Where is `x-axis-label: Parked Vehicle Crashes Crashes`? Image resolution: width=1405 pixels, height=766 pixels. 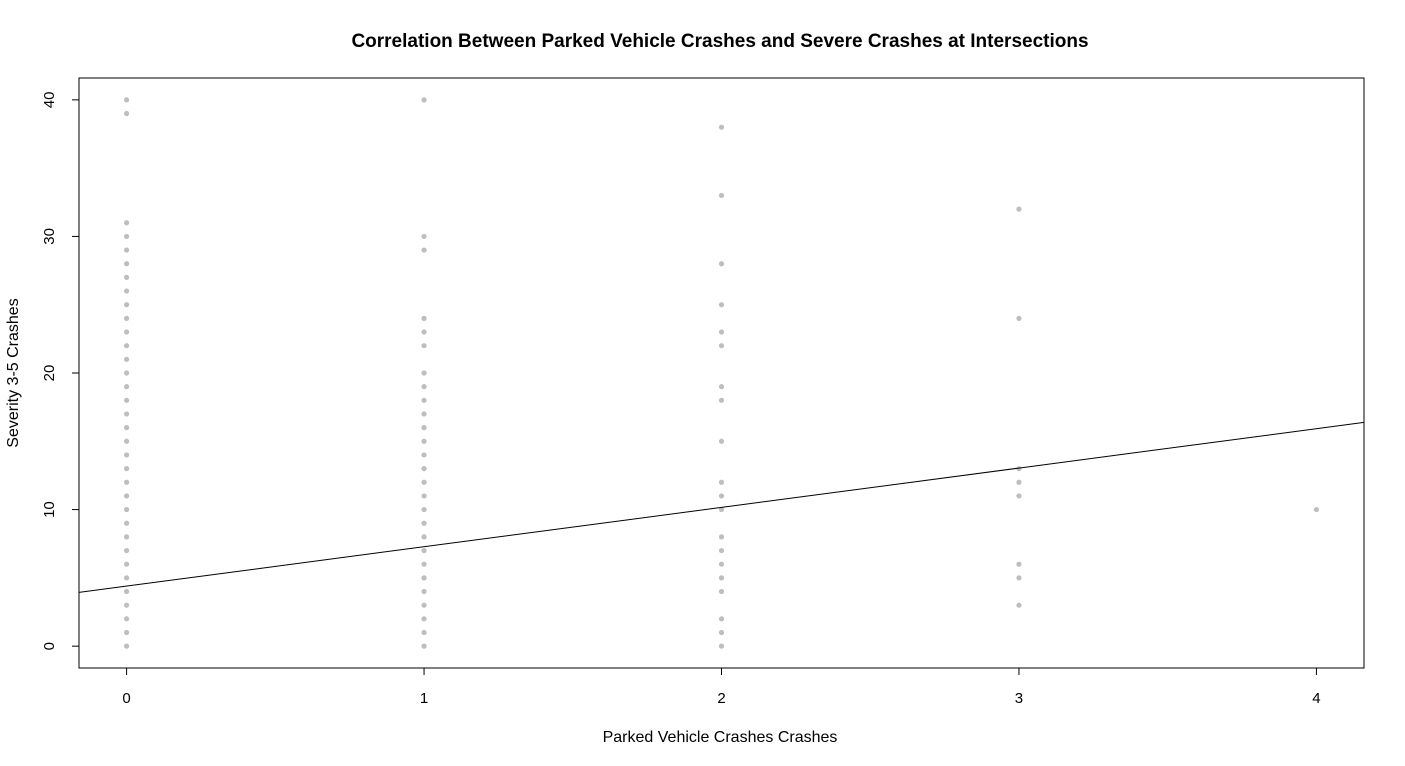 x-axis-label: Parked Vehicle Crashes Crashes is located at coordinates (720, 737).